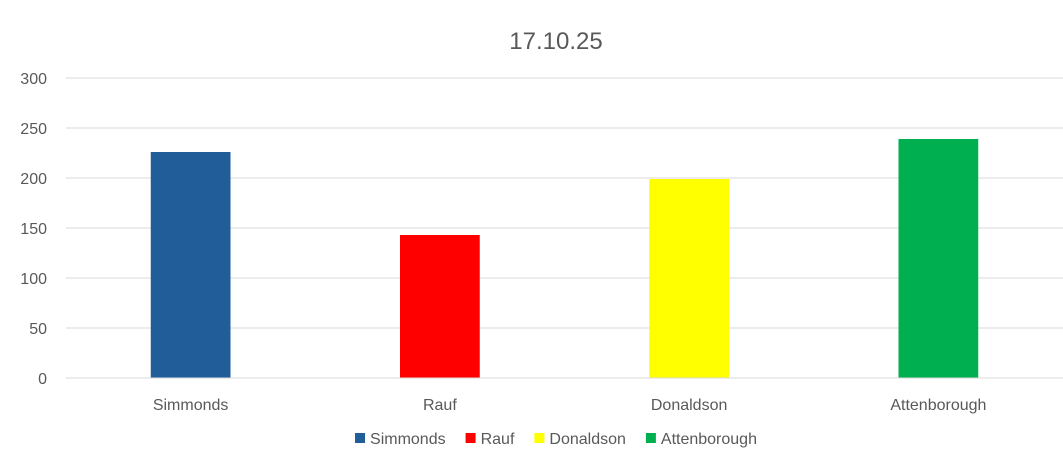 Image resolution: width=1063 pixels, height=474 pixels. What do you see at coordinates (33, 79) in the screenshot?
I see `y-tick-label: 300` at bounding box center [33, 79].